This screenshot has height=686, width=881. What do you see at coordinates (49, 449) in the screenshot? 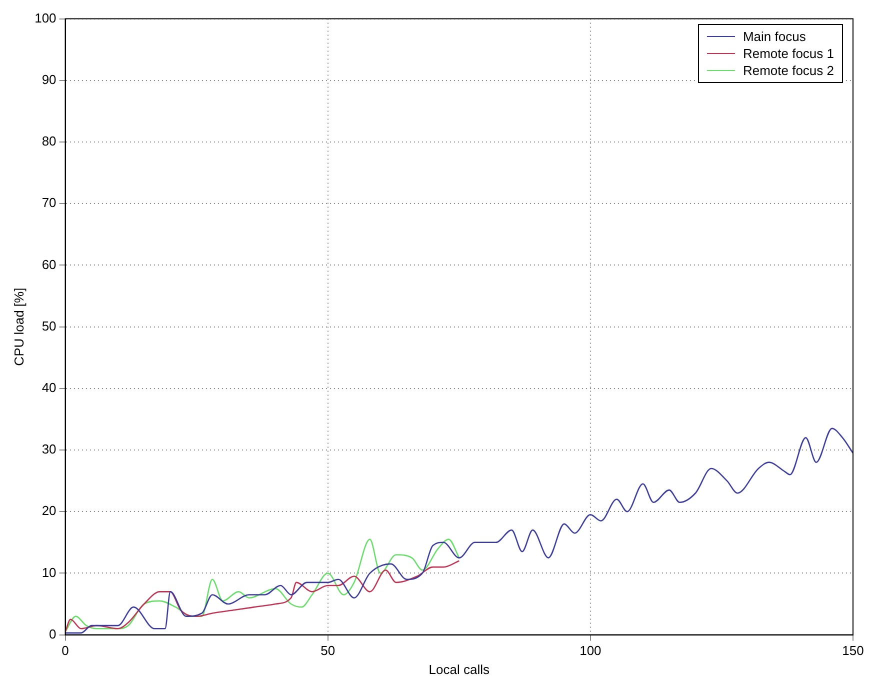
I see `y-tick-label: 30` at bounding box center [49, 449].